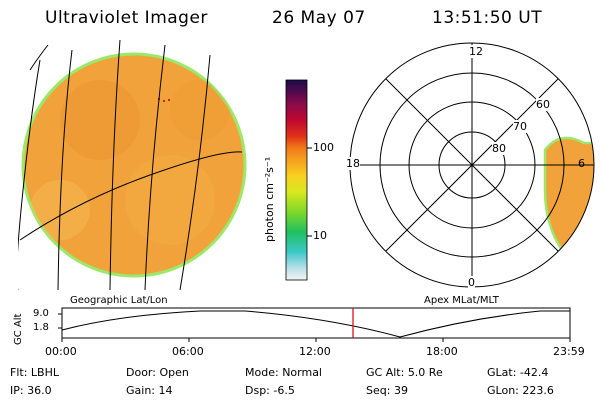 Image resolution: width=600 pixels, height=400 pixels. What do you see at coordinates (188, 351) in the screenshot?
I see `altitude-xtick-1: 06:00` at bounding box center [188, 351].